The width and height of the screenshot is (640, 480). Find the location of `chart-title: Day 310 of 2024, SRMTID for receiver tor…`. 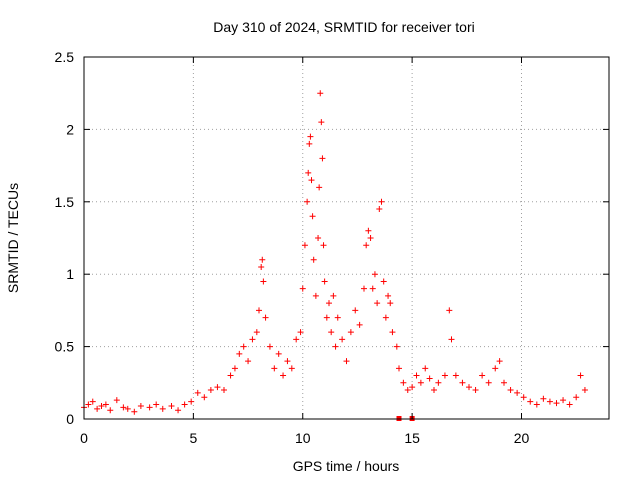

chart-title: Day 310 of 2024, SRMTID for receiver tor… is located at coordinates (343, 27).